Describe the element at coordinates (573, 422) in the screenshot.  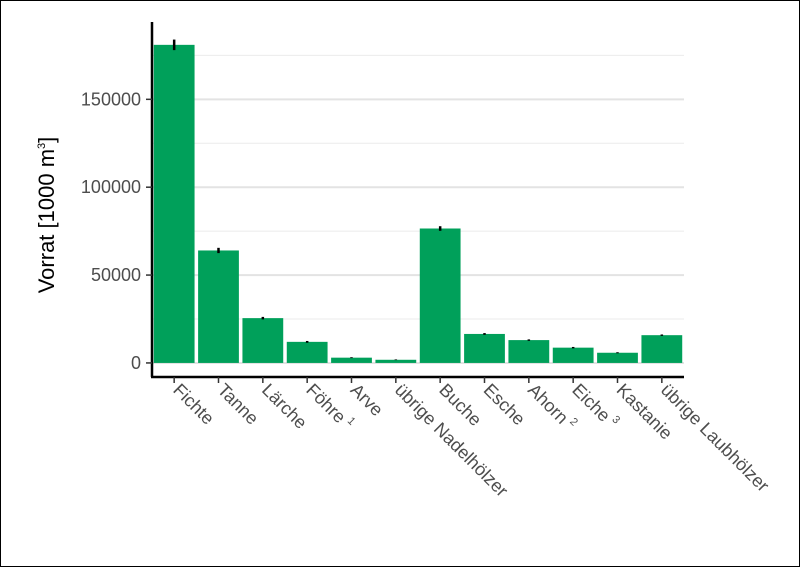
I see `category-footnote: 2` at that location.